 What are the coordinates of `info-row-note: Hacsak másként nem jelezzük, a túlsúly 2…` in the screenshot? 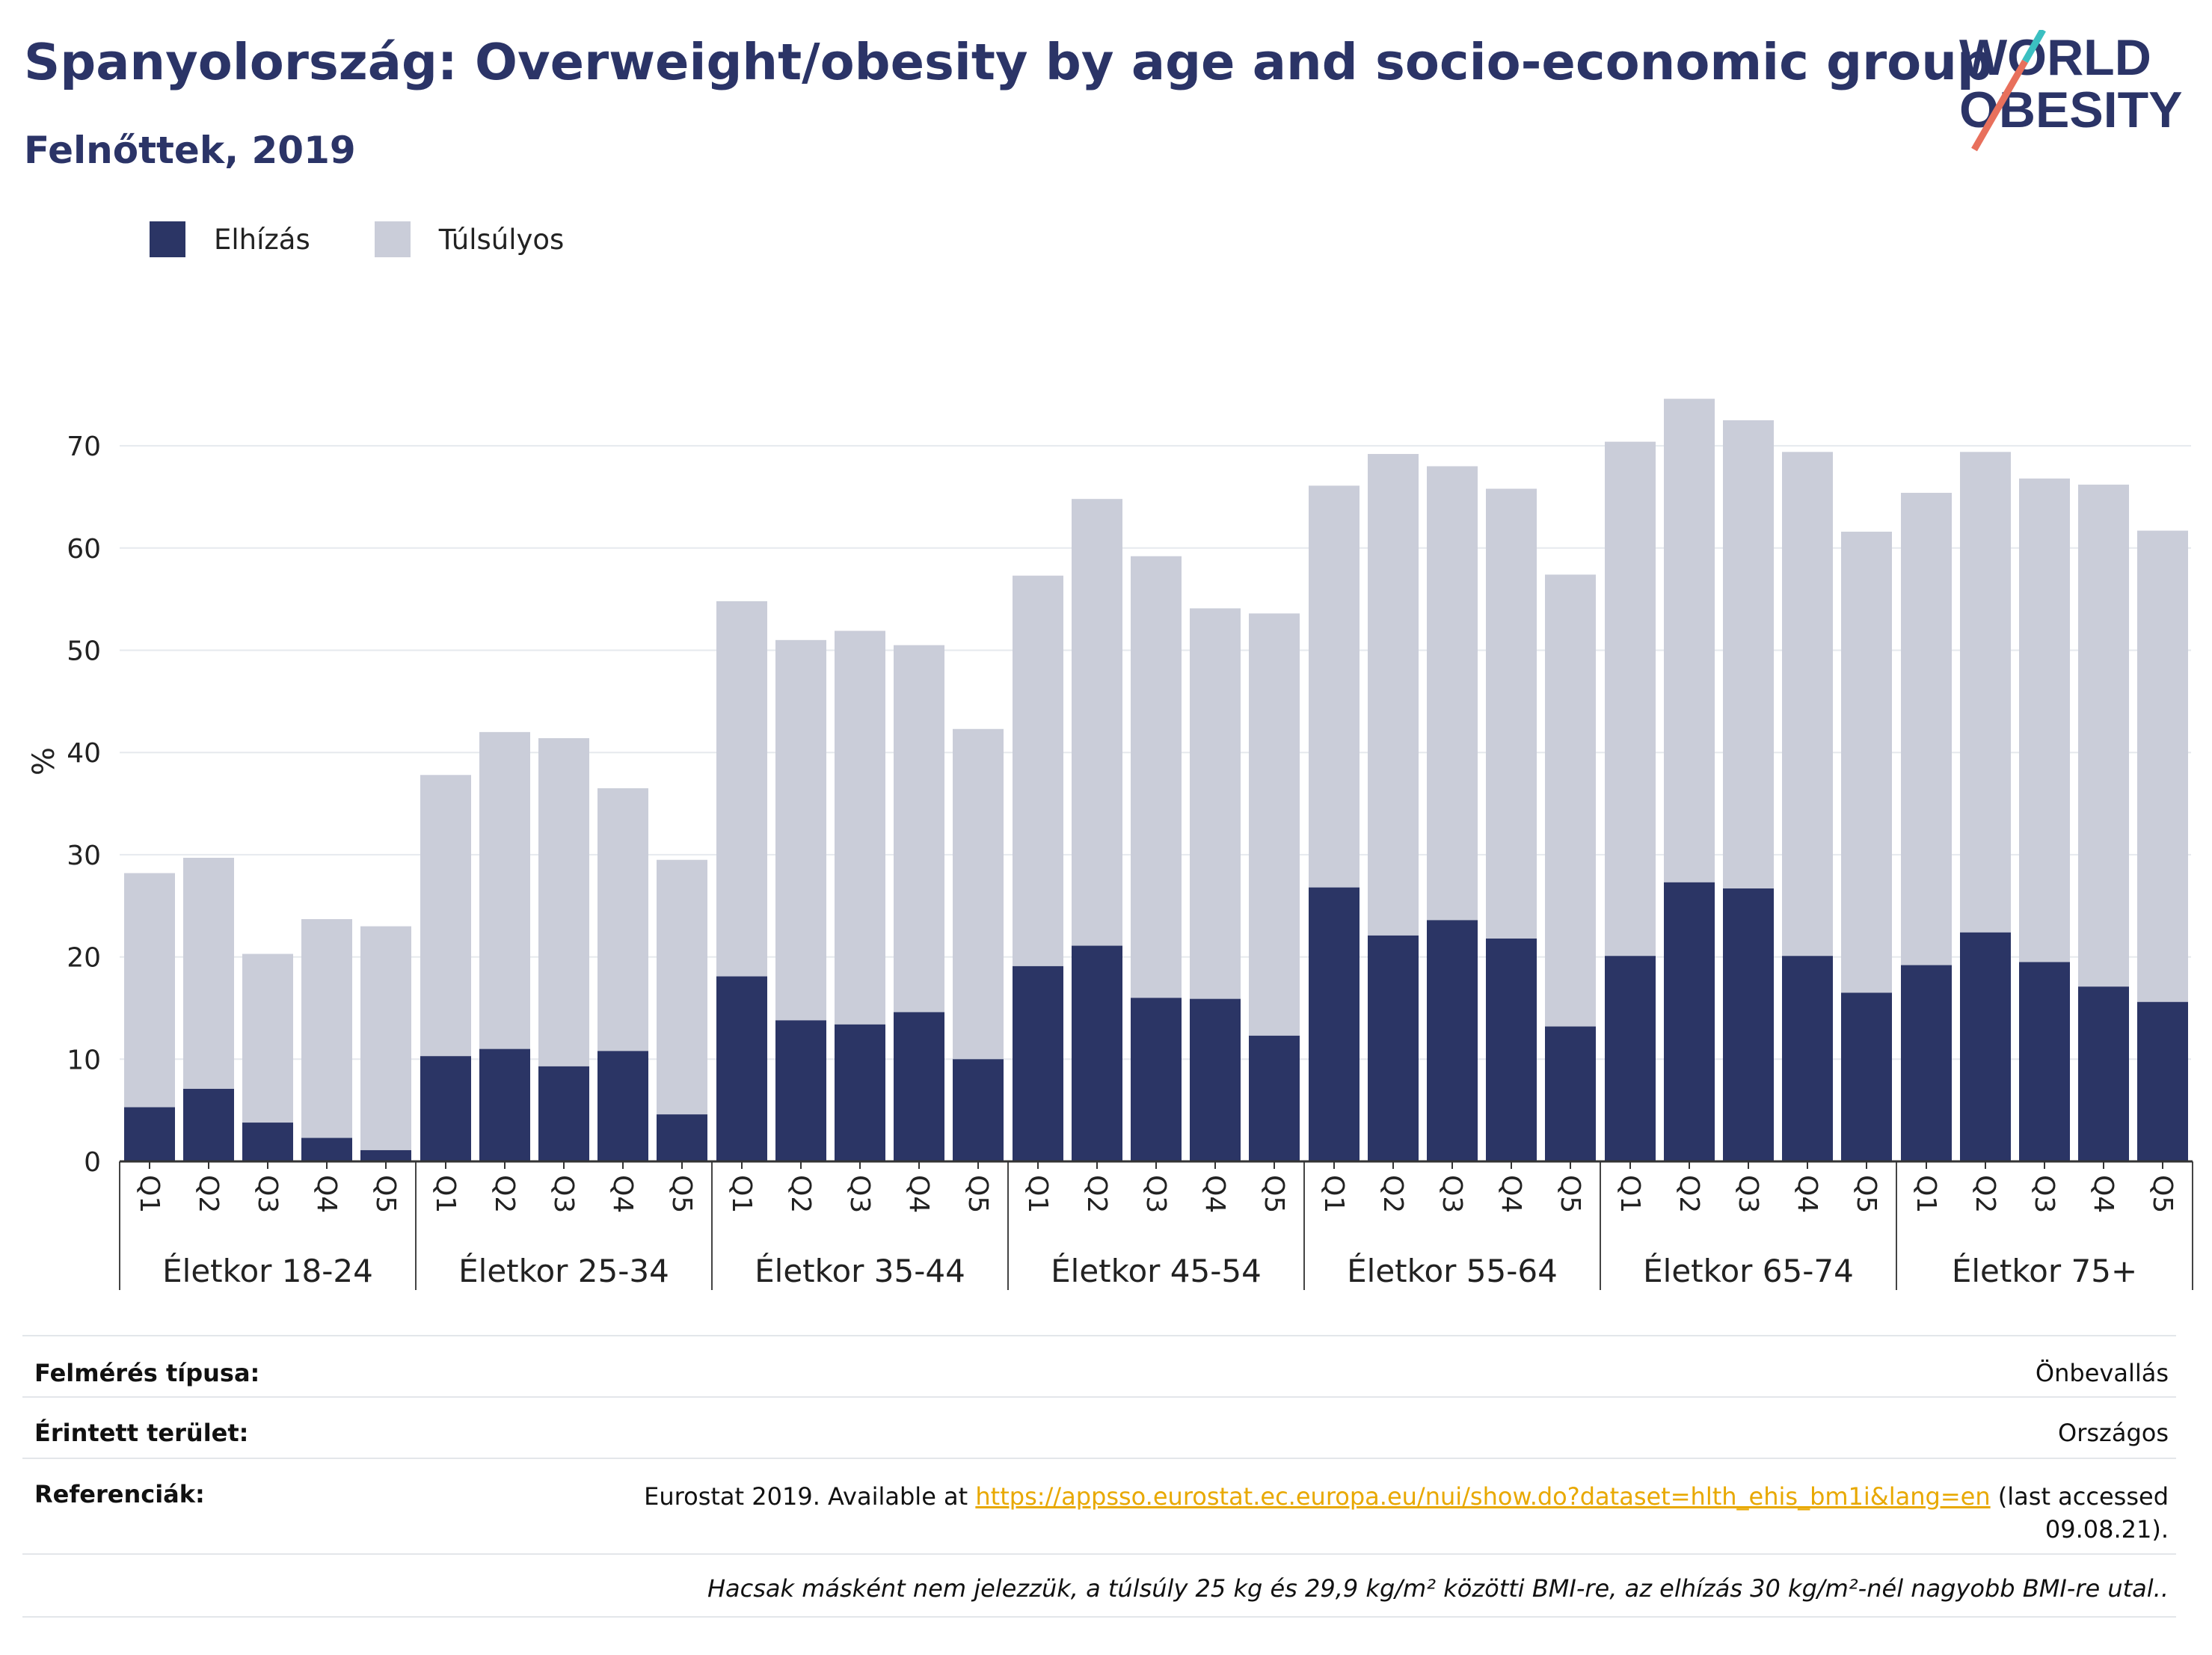 It's located at (1099, 1585).